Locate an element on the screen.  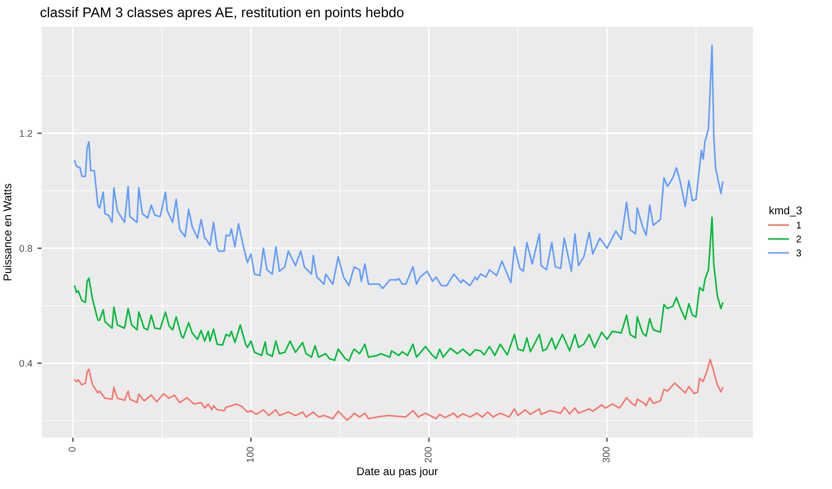
x-tick-label: 0 is located at coordinates (72, 449).